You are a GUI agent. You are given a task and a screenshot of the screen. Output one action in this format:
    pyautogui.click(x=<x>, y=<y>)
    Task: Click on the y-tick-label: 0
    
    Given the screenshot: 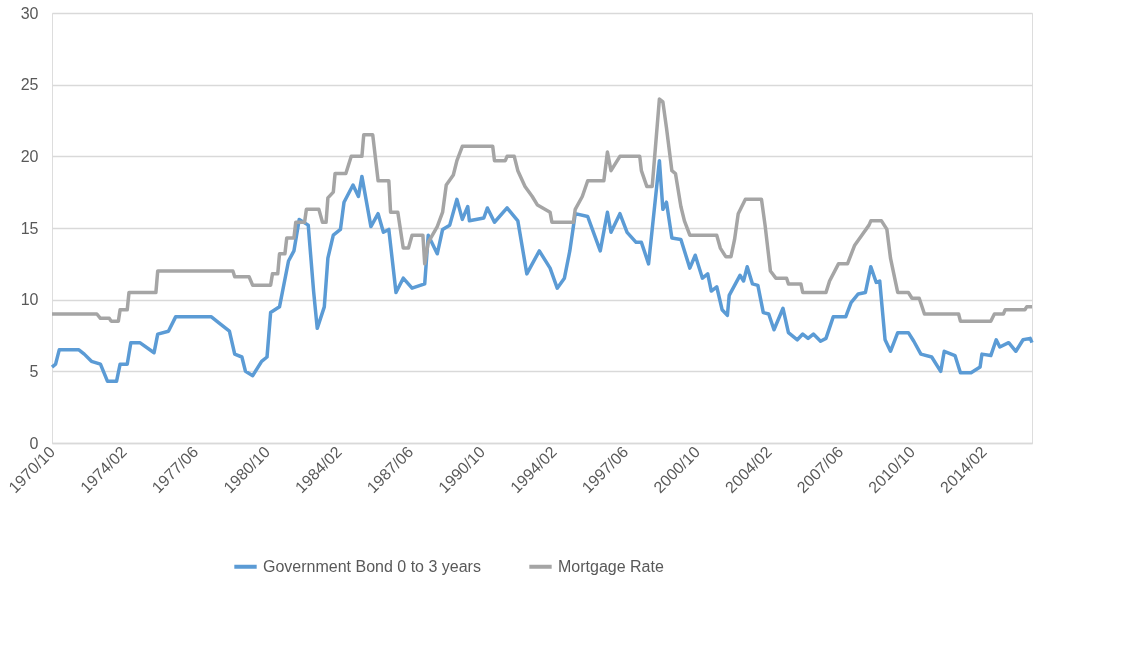 What is the action you would take?
    pyautogui.click(x=34, y=443)
    